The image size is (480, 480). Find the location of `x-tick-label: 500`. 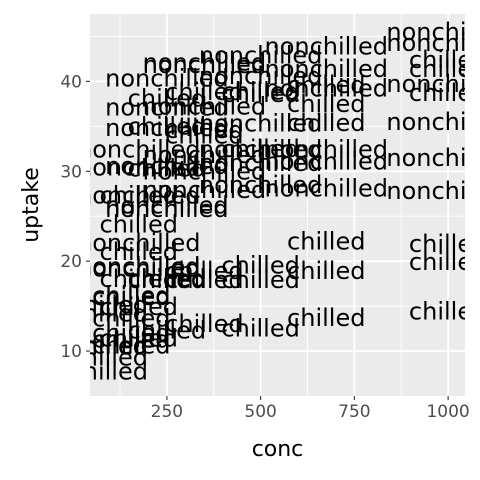

x-tick-label: 500 is located at coordinates (260, 412).